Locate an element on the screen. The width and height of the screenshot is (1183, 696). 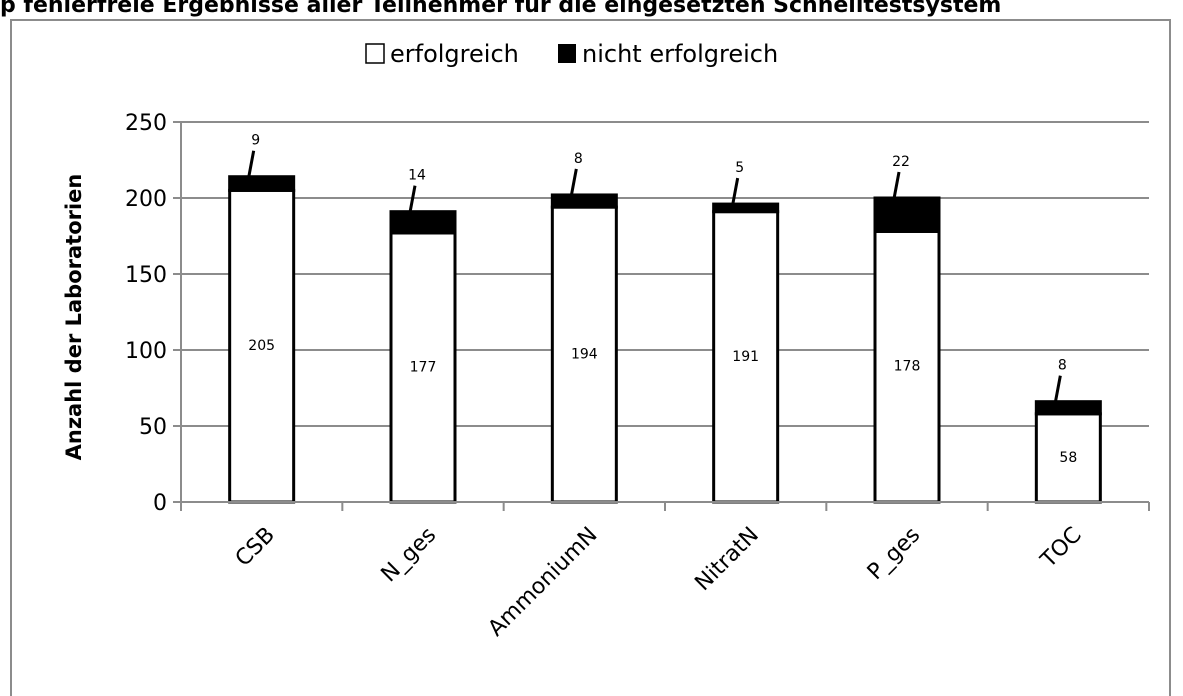
value-label-erfolgreich: 191 is located at coordinates (745, 357).